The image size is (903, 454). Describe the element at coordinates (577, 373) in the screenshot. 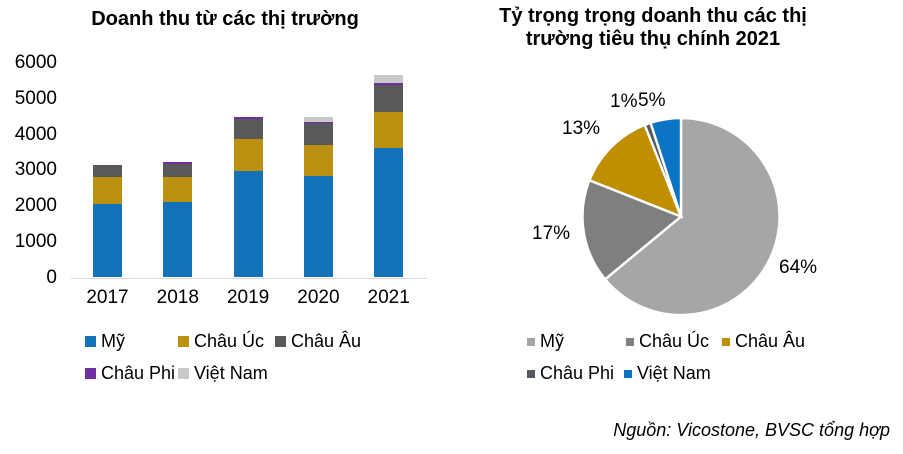

I see `pie-legend-label-chau-phi: Châu Phi` at that location.